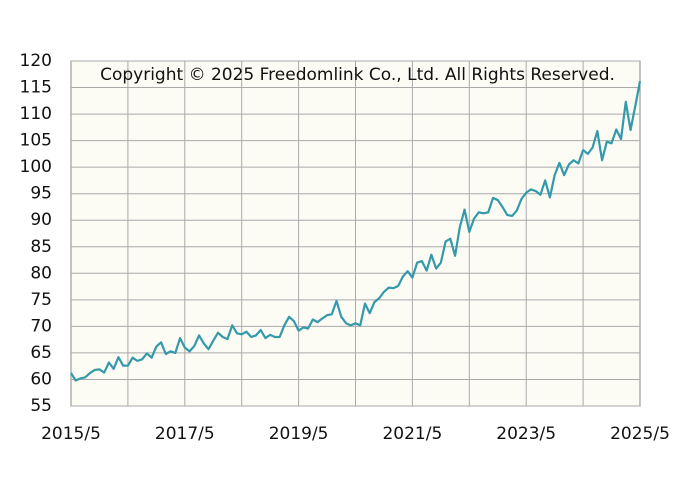 Image resolution: width=700 pixels, height=499 pixels. What do you see at coordinates (41, 273) in the screenshot?
I see `y-tick-label: 80` at bounding box center [41, 273].